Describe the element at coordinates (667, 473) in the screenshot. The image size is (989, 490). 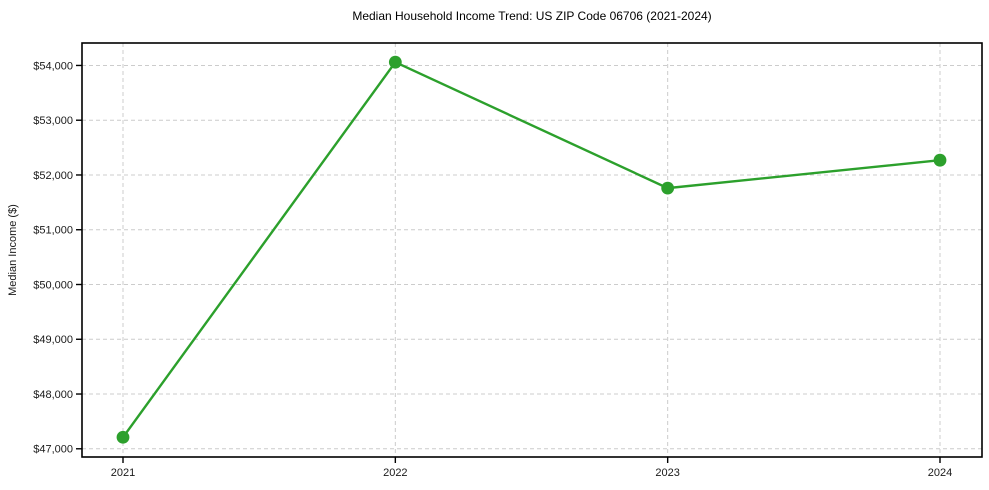
I see `x-tick-label: 2023` at that location.